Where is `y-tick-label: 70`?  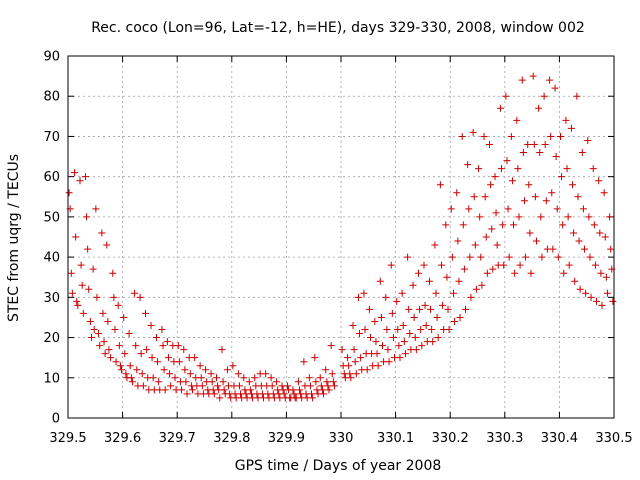 y-tick-label: 70 is located at coordinates (51, 137).